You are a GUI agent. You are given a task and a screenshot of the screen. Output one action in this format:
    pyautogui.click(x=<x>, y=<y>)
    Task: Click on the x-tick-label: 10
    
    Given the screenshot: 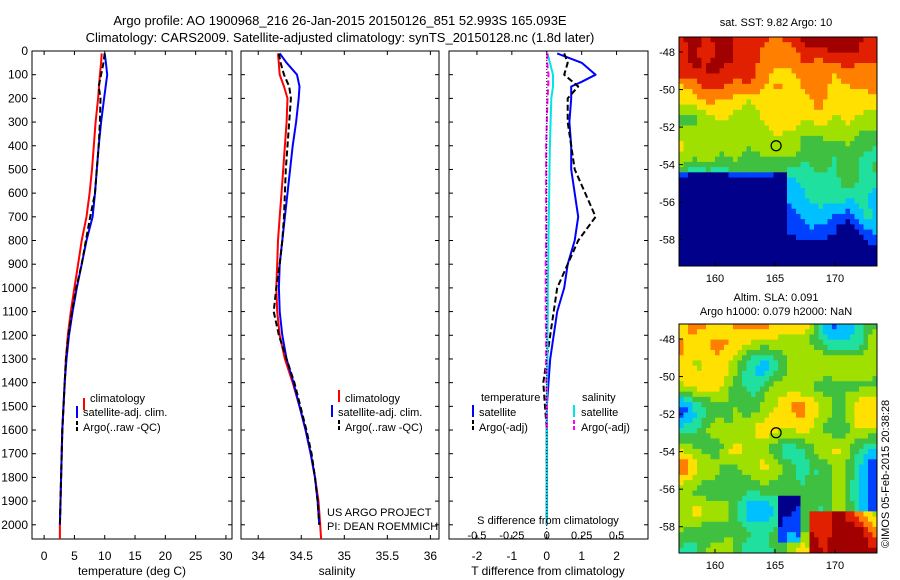 What is the action you would take?
    pyautogui.click(x=105, y=556)
    